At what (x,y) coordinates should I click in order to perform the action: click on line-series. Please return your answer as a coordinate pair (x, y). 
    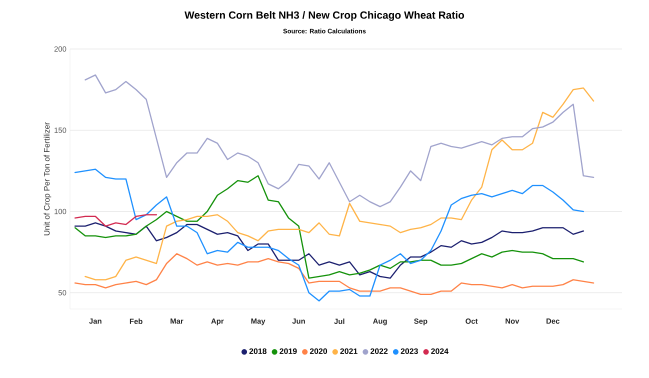
    Looking at the image, I should click on (116, 220).